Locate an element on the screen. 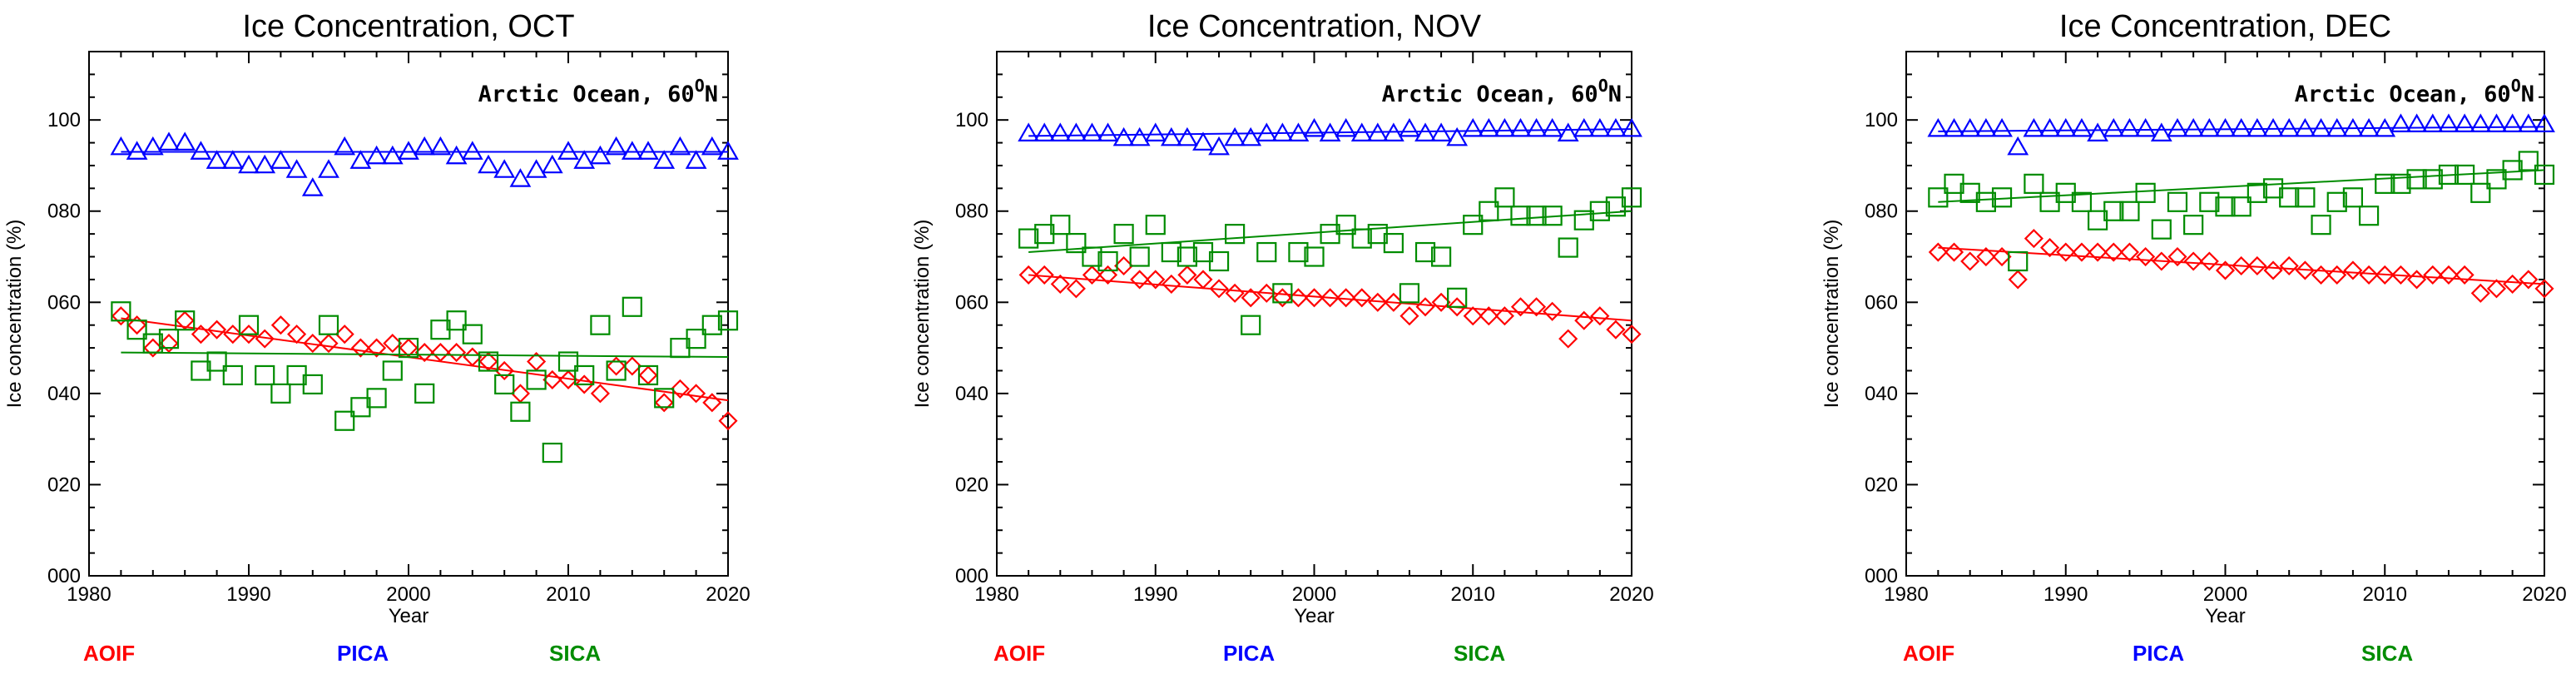 This screenshot has height=674, width=2576. region-label: Arctic Ocean, 60 is located at coordinates (587, 95).